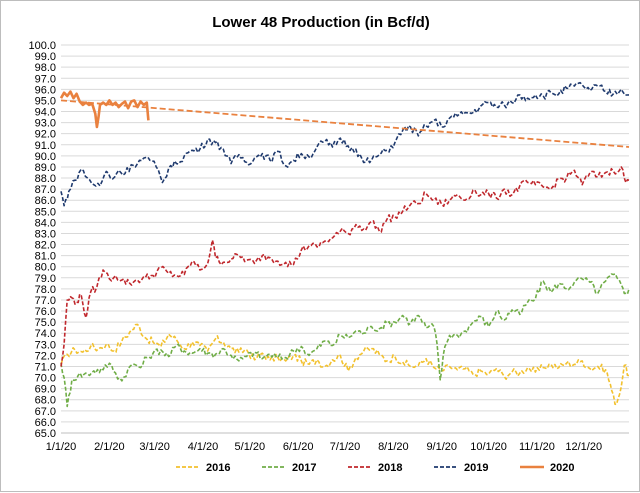  Describe the element at coordinates (109, 447) in the screenshot. I see `x-tick-label: 2/1/20` at that location.